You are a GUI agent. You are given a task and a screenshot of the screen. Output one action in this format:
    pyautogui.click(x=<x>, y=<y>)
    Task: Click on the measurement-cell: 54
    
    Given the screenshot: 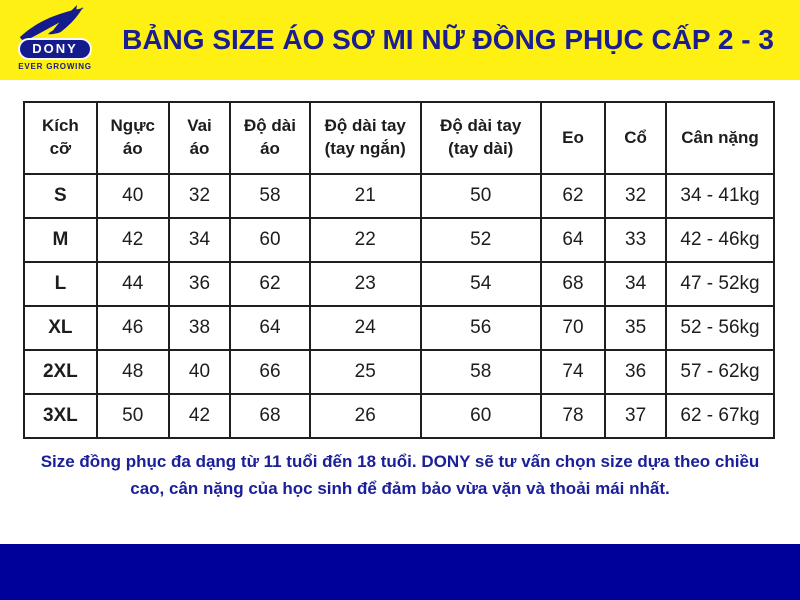 What is the action you would take?
    pyautogui.click(x=480, y=284)
    